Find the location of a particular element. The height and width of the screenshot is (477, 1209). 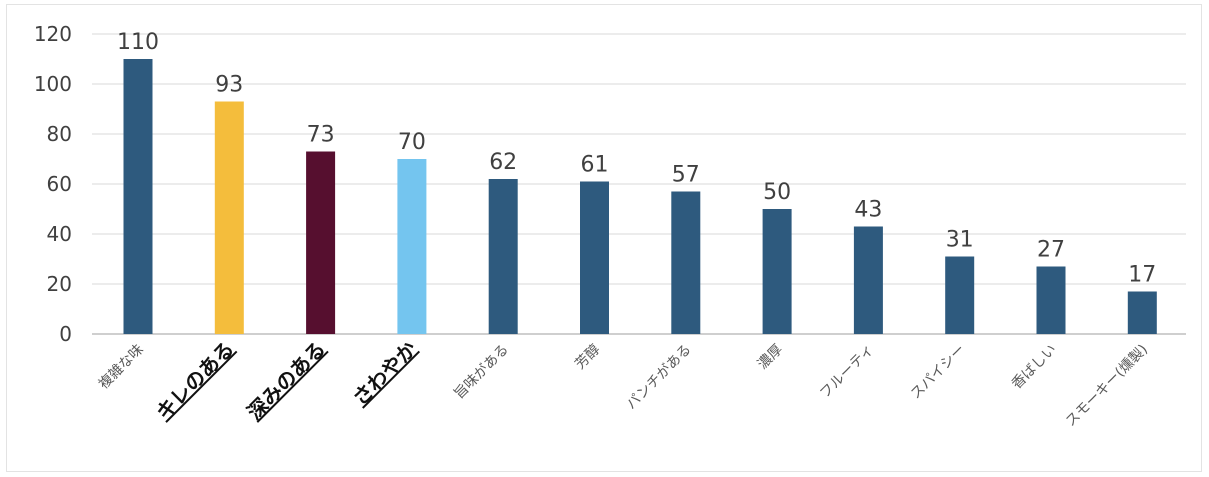

x-tick-label: 芳醇 is located at coordinates (588, 357).